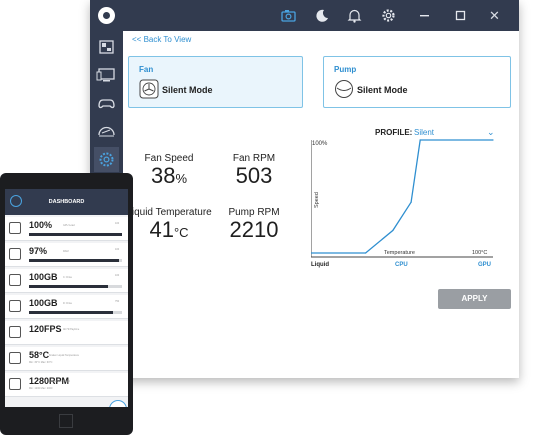  I want to click on pump-card: Pump Silent Mode, so click(417, 82).